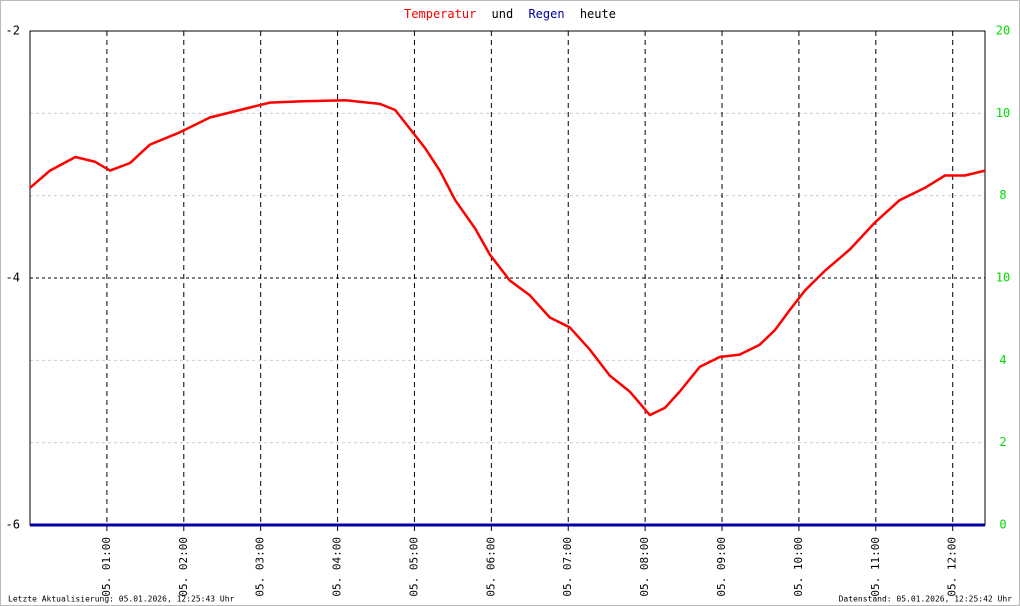 The image size is (1020, 606). I want to click on x-tick-label: 05. 05:00, so click(413, 567).